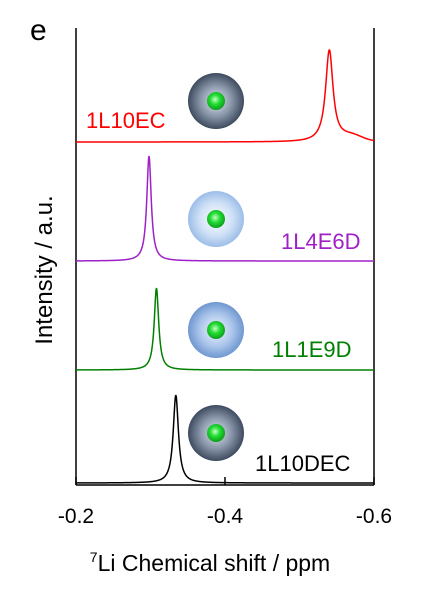  What do you see at coordinates (374, 516) in the screenshot?
I see `x-tick-label: -0.6` at bounding box center [374, 516].